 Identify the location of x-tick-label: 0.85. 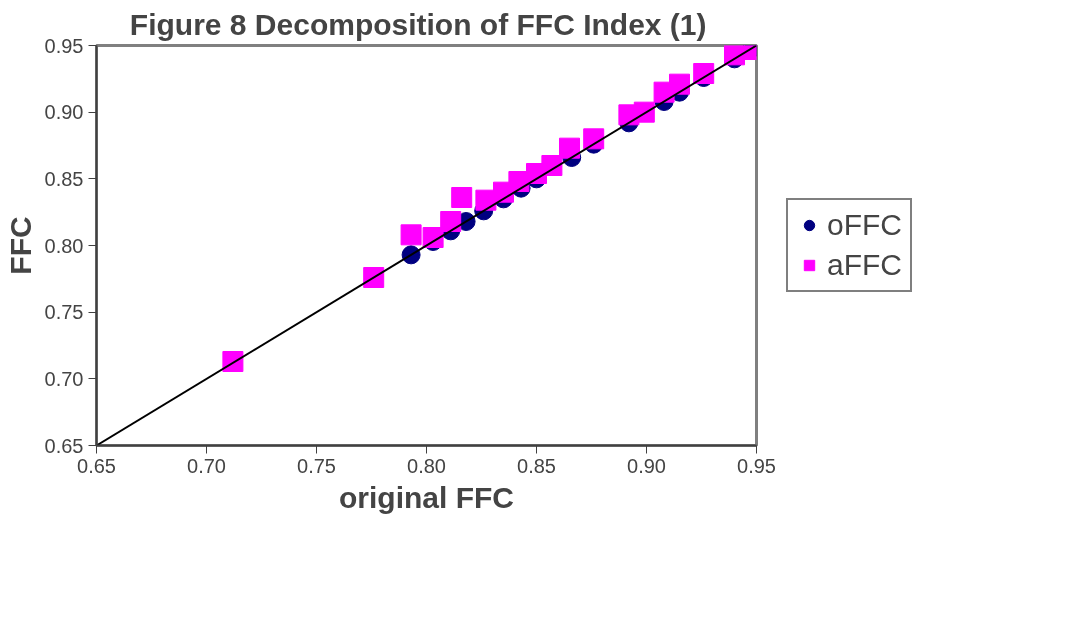
(536, 465).